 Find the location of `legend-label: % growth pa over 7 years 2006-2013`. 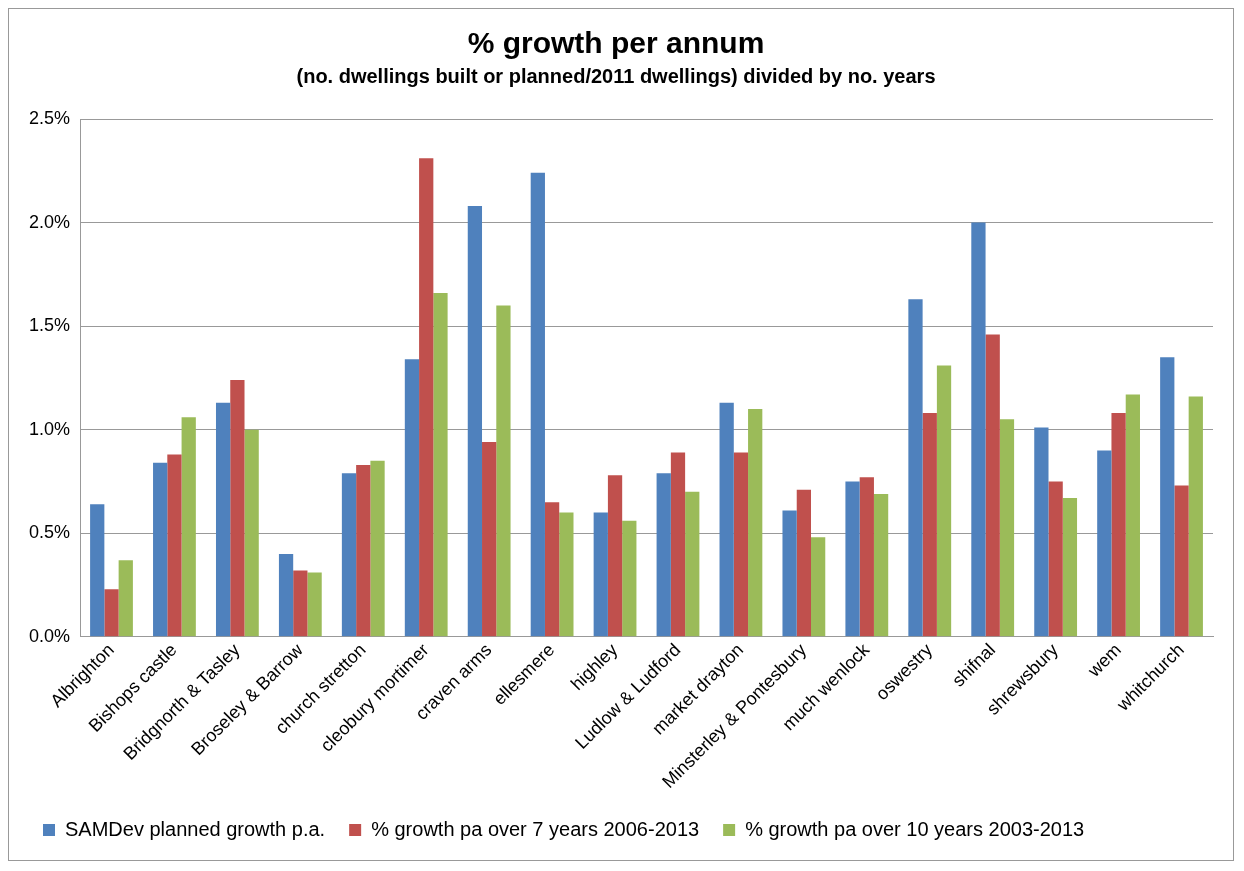

legend-label: % growth pa over 7 years 2006-2013 is located at coordinates (535, 828).